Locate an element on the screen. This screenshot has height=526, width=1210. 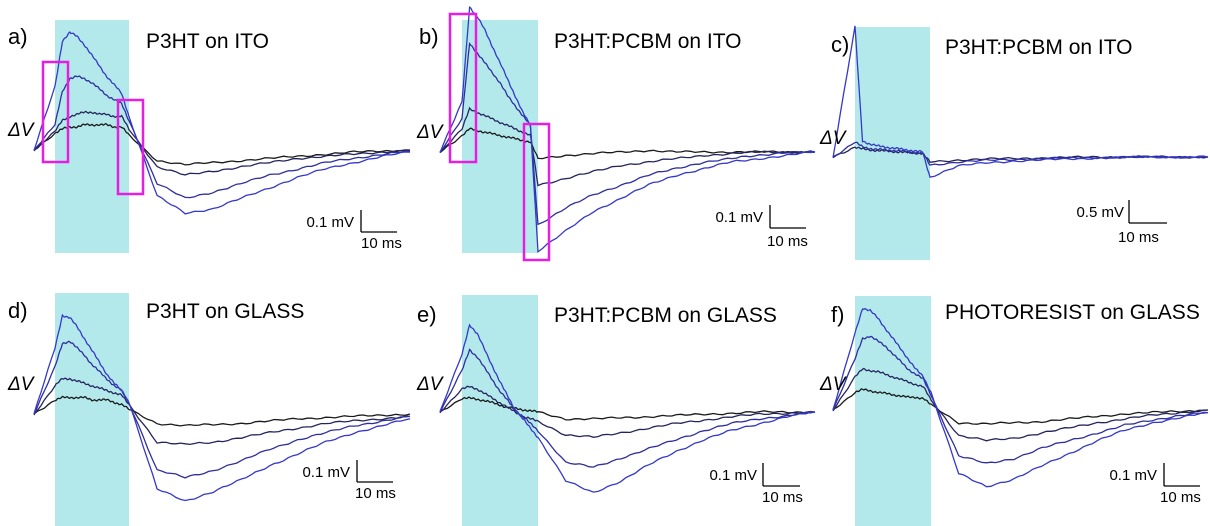
panel-label: e) is located at coordinates (427, 314).